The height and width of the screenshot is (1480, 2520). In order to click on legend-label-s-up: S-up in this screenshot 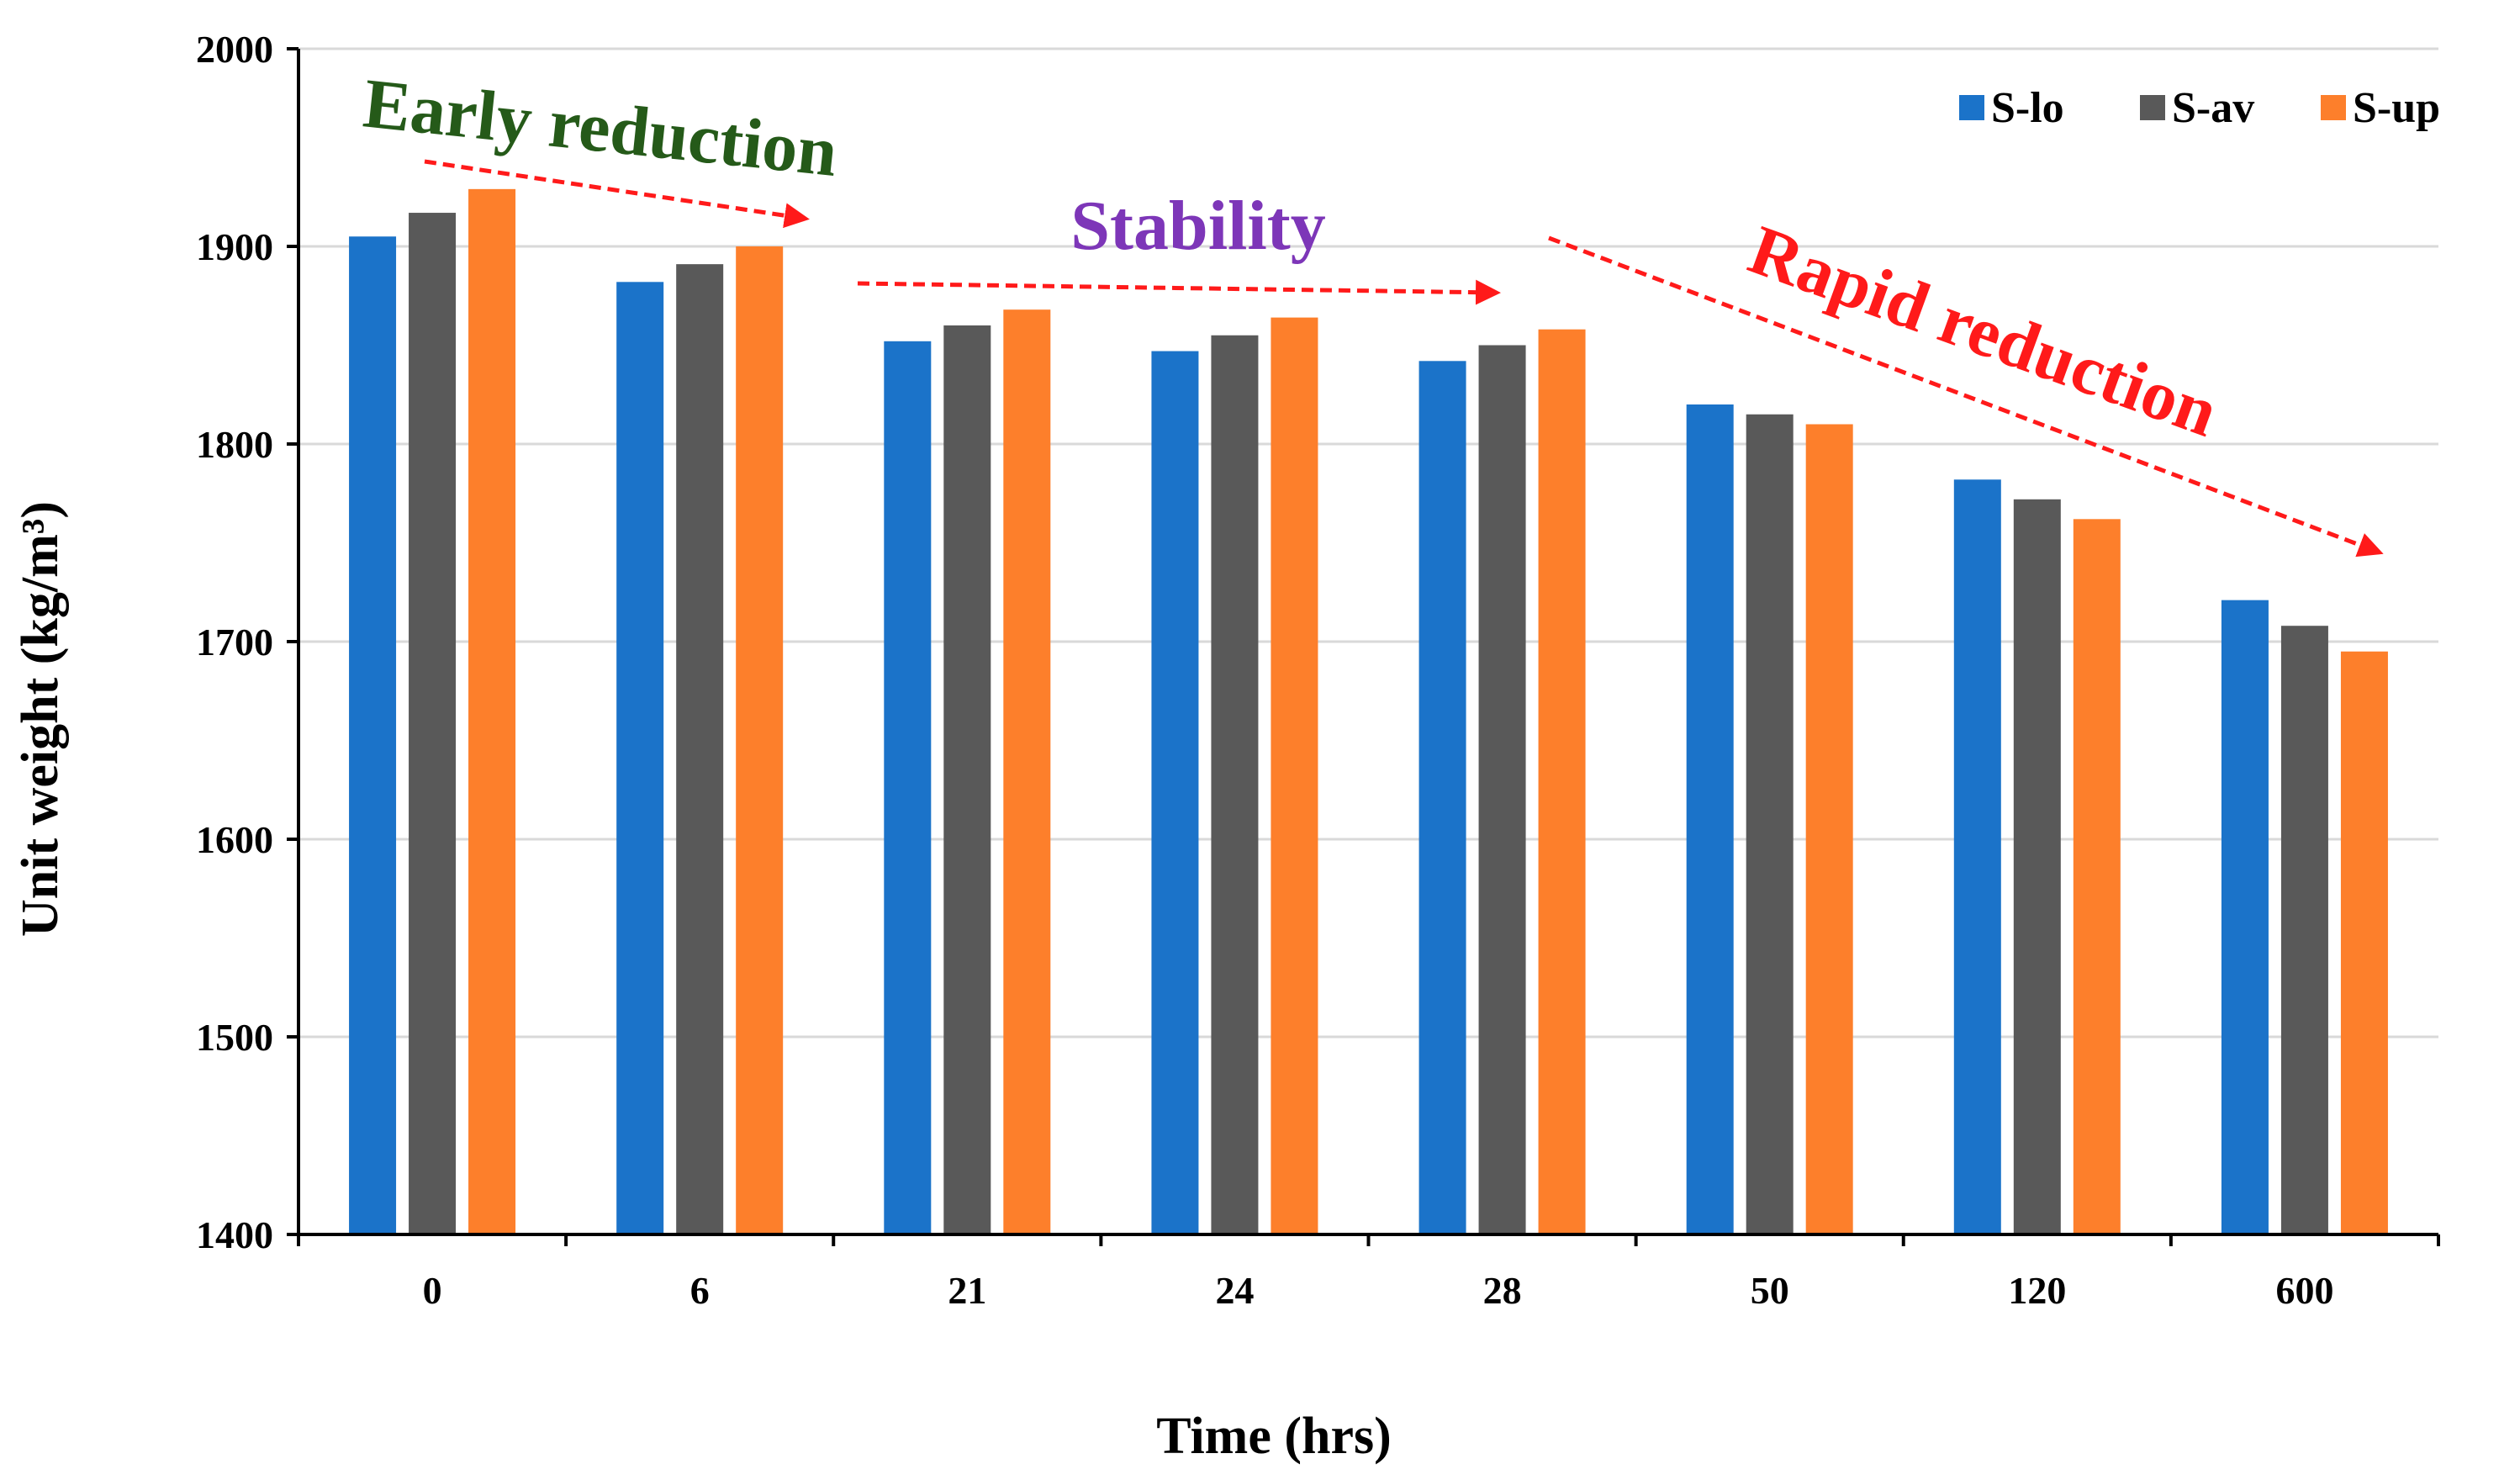, I will do `click(2396, 108)`.